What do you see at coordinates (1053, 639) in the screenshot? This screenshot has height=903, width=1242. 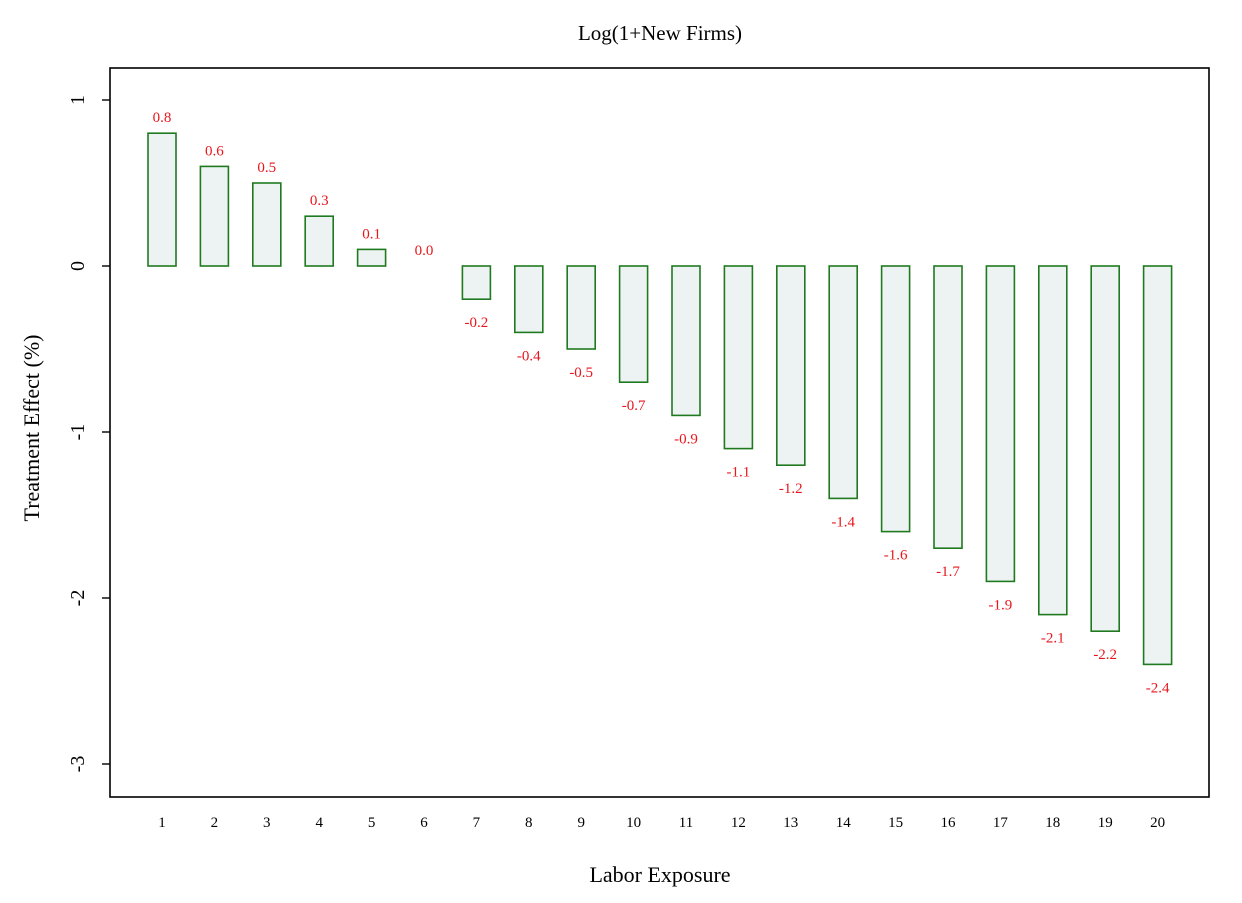 I see `bar-data-label: -2.1` at bounding box center [1053, 639].